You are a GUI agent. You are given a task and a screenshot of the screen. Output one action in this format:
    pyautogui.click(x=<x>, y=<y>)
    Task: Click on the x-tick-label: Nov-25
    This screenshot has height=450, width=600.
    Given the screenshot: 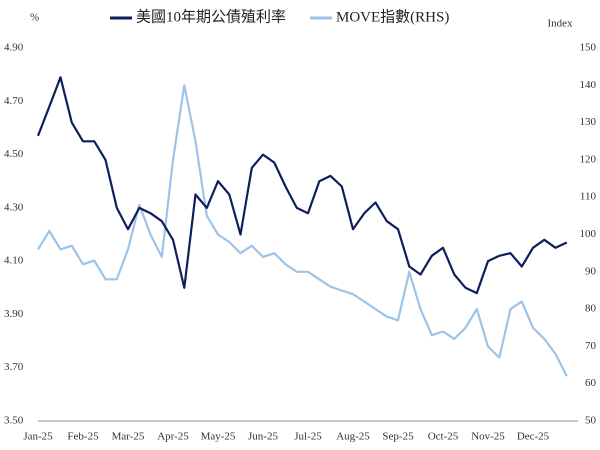 What is the action you would take?
    pyautogui.click(x=488, y=437)
    